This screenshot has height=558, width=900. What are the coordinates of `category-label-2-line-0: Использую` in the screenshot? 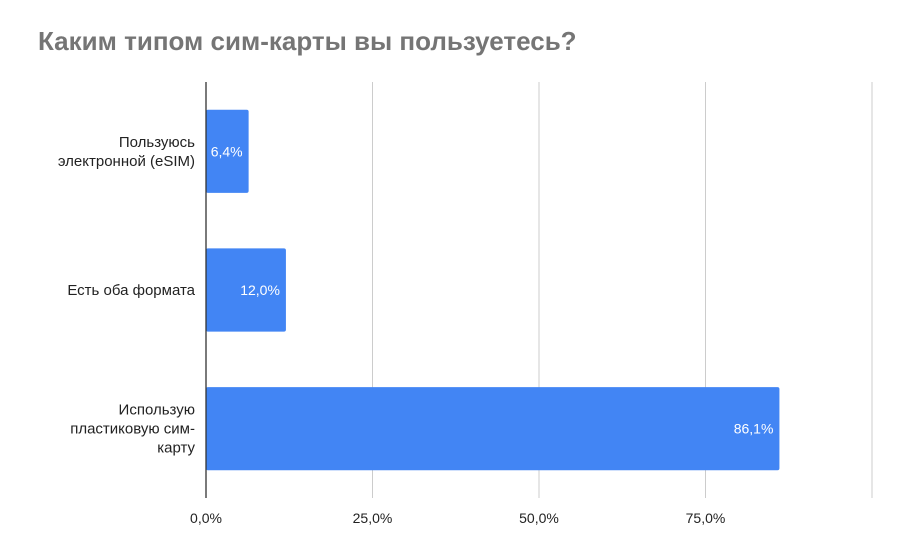 It's located at (157, 410).